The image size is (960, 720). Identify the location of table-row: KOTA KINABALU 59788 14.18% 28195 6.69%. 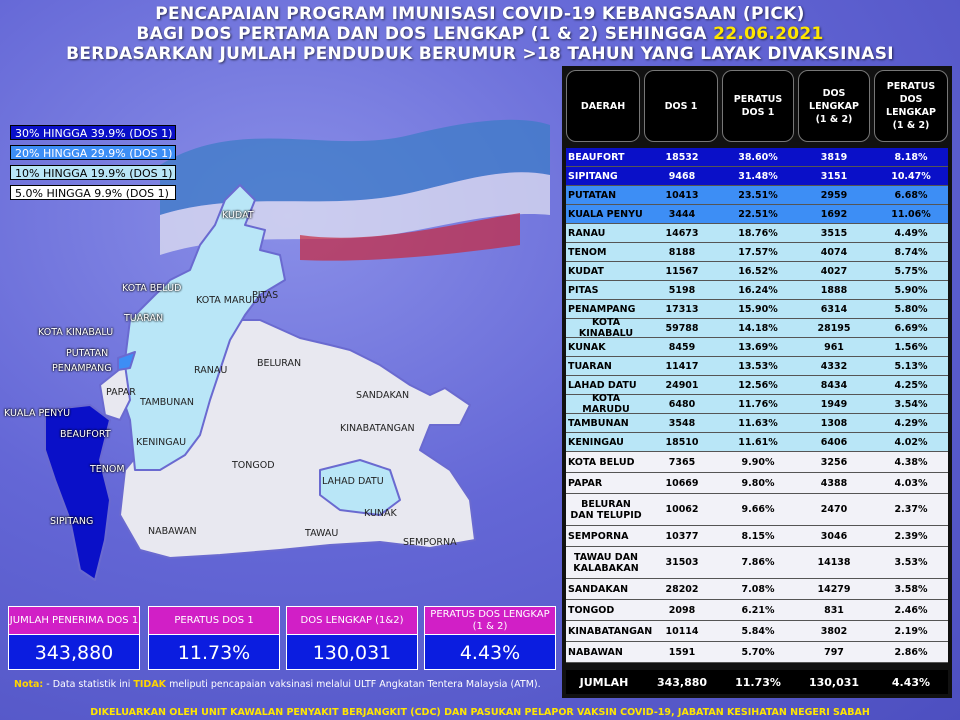
(757, 328).